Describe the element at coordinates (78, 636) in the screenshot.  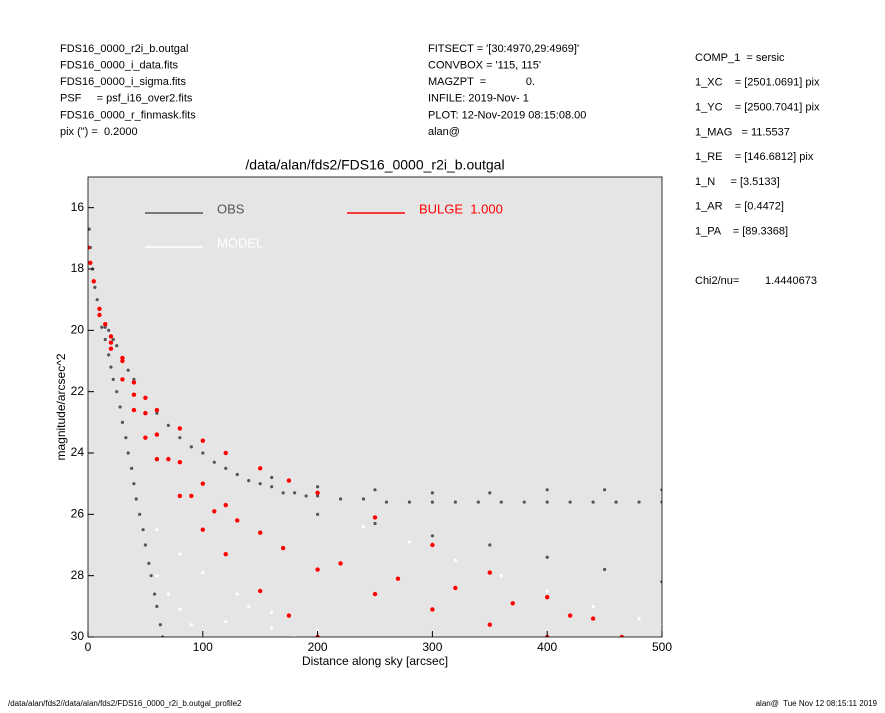
I see `y-tick-label: 30` at that location.